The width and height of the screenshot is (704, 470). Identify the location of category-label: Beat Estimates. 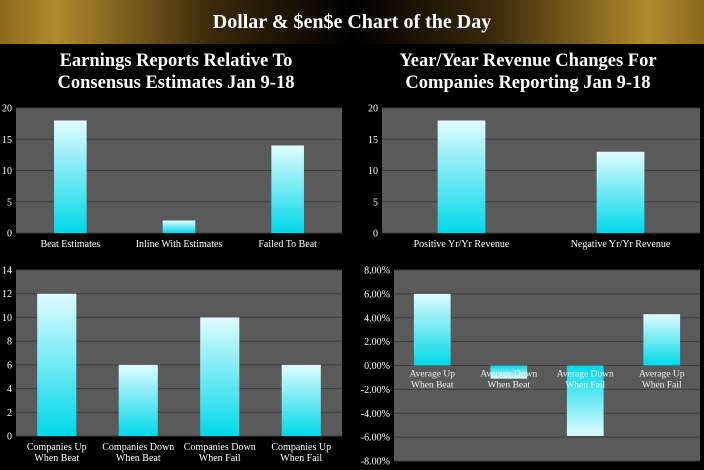
(70, 244).